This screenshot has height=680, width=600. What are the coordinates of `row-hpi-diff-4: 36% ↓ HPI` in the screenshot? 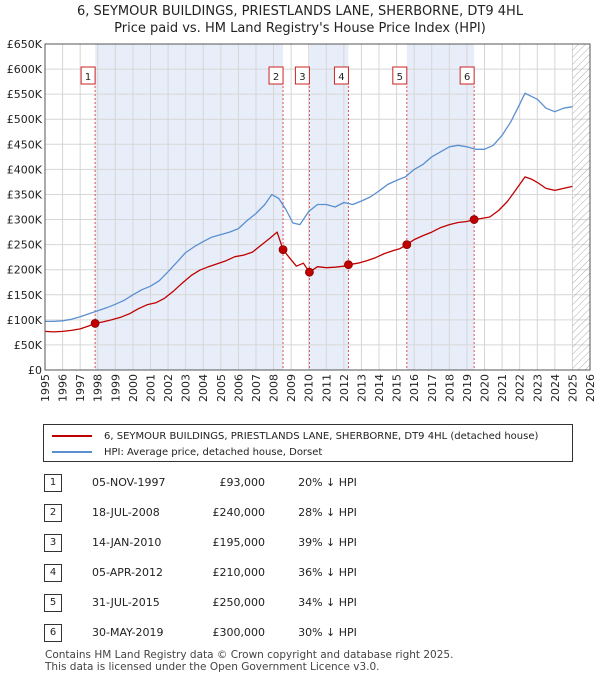 It's located at (327, 572).